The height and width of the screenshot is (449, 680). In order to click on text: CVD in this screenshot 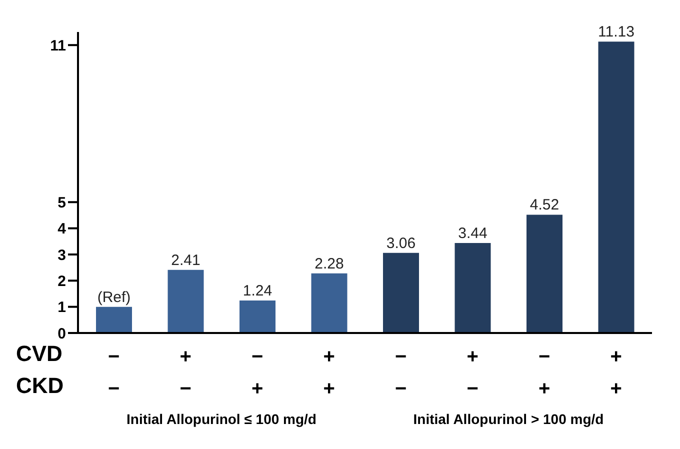, I will do `click(39, 354)`.